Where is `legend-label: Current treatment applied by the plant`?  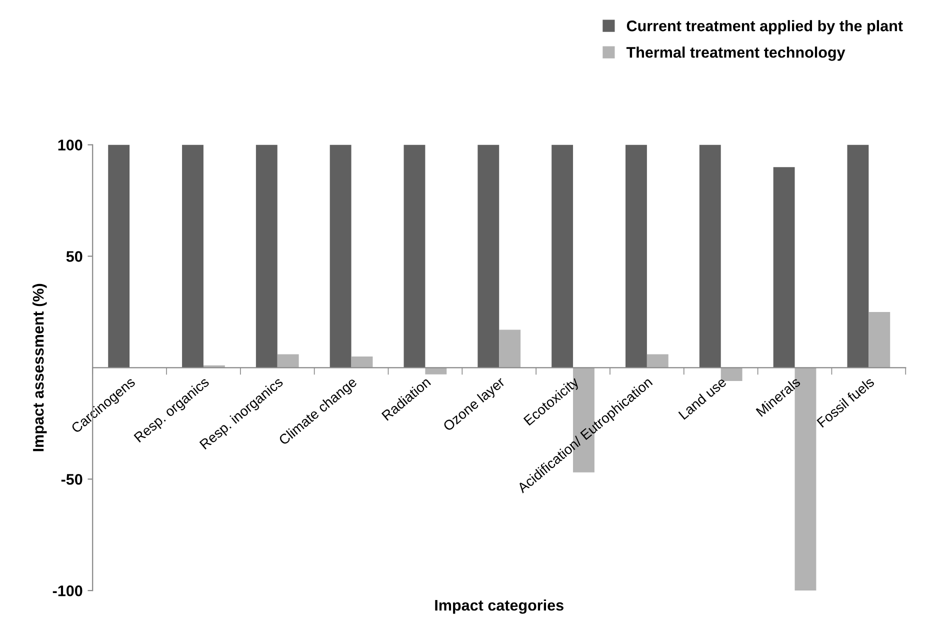 legend-label: Current treatment applied by the plant is located at coordinates (764, 27).